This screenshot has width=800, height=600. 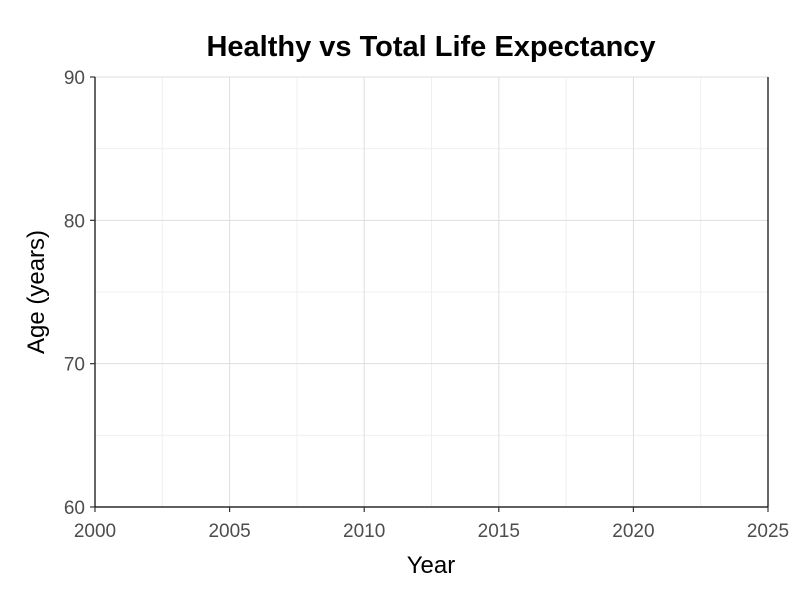 What do you see at coordinates (633, 531) in the screenshot?
I see `x-tick-label: 2020` at bounding box center [633, 531].